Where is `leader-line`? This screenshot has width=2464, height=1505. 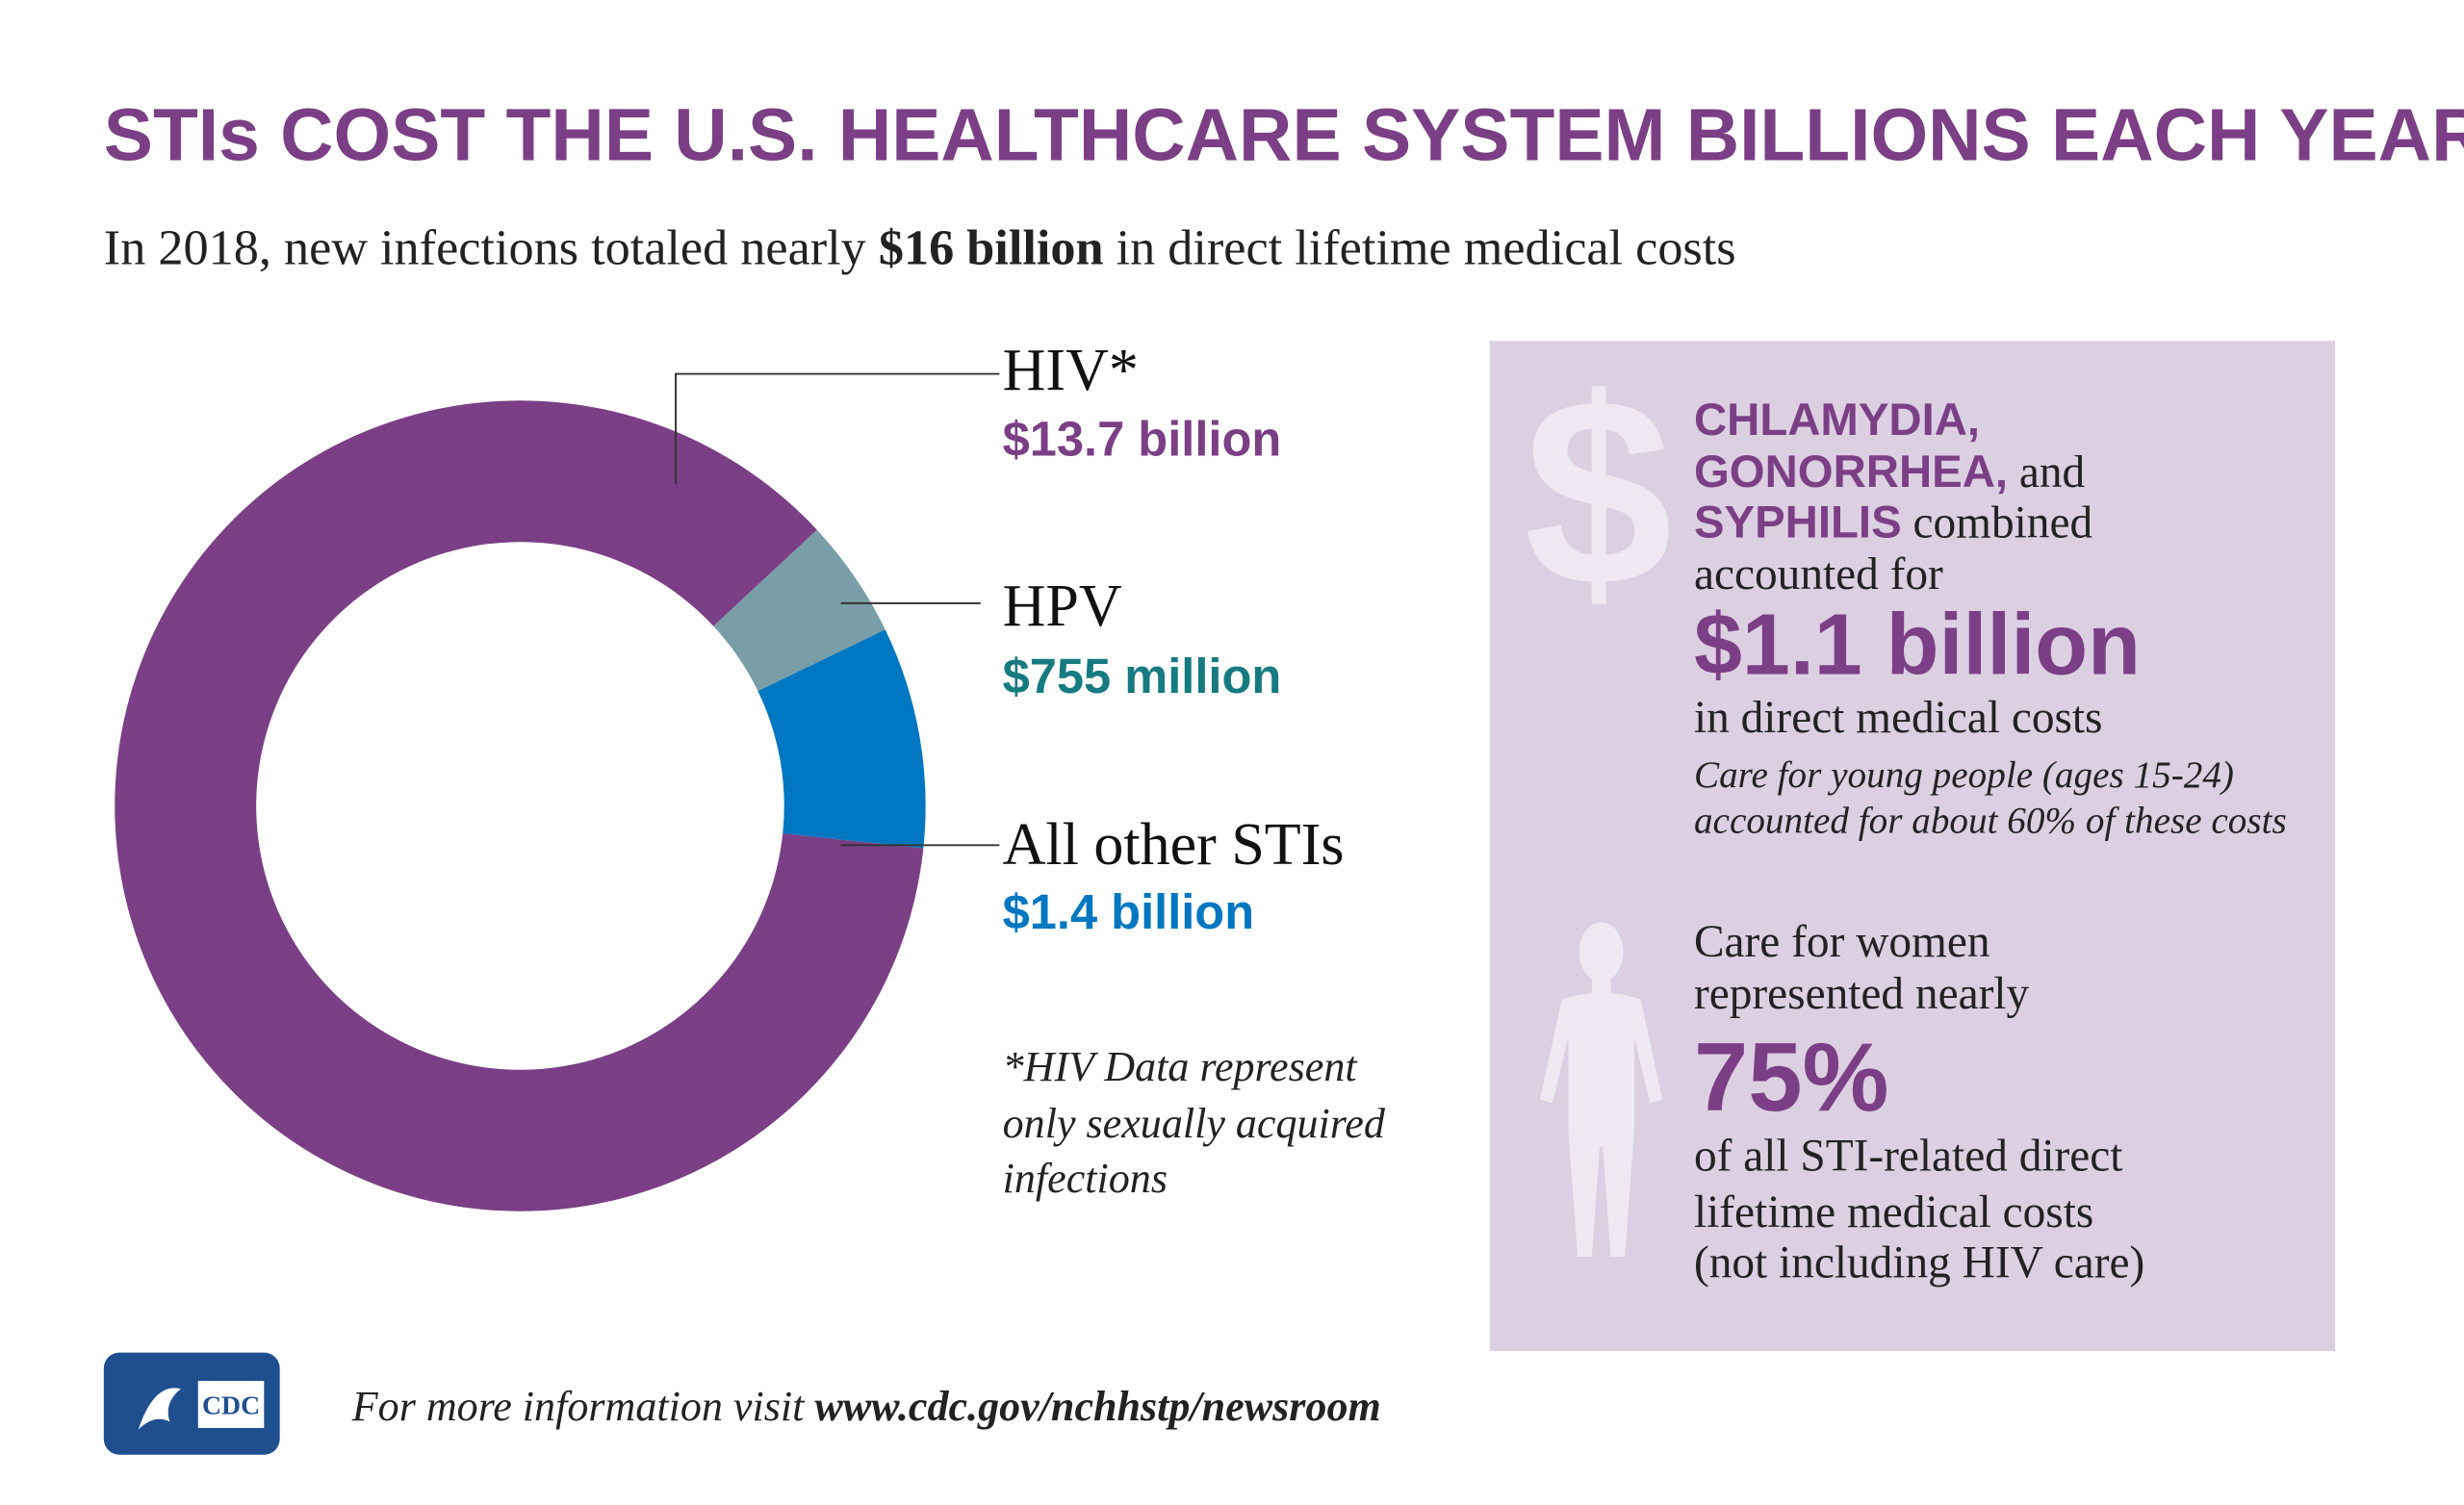 leader-line is located at coordinates (837, 428).